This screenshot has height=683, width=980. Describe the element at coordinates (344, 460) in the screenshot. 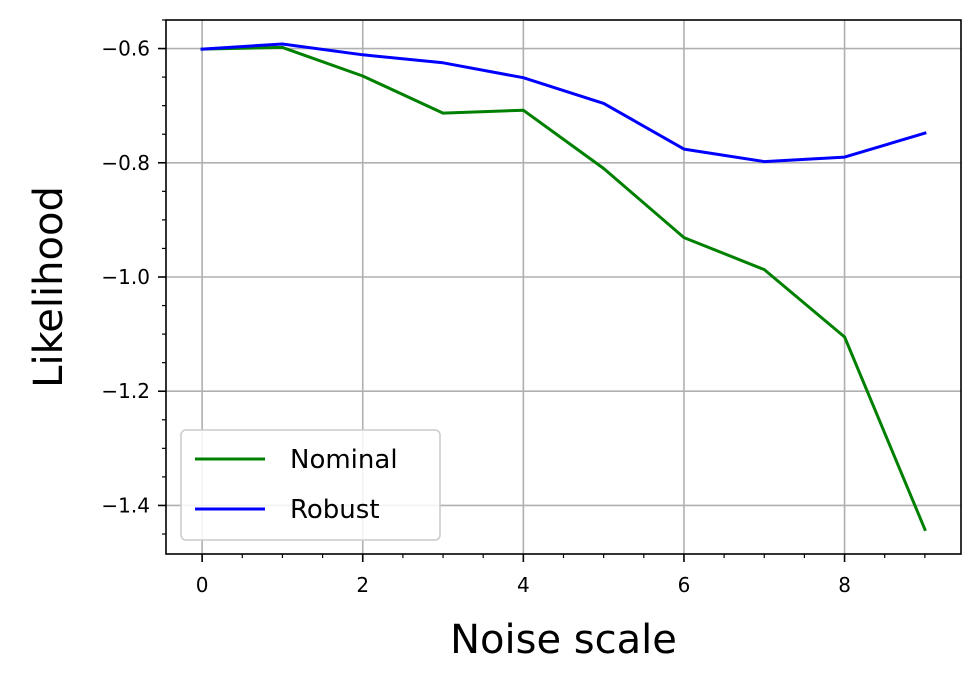

I see `legend-label-nominal: Nominal` at that location.